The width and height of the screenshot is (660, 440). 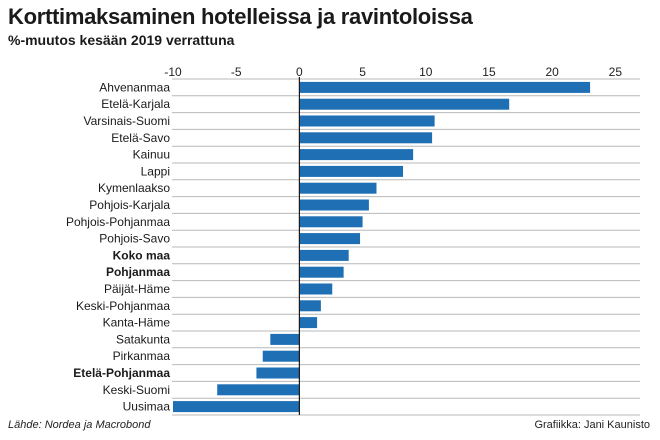 What do you see at coordinates (142, 356) in the screenshot?
I see `category-label: Pirkanmaa` at bounding box center [142, 356].